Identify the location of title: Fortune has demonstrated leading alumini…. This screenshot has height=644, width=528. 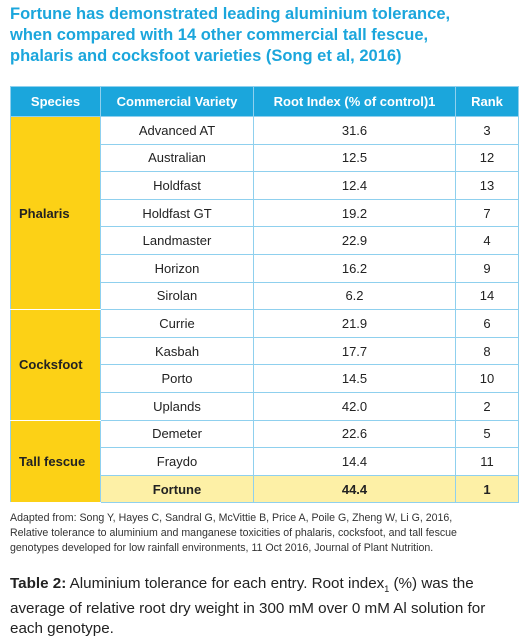
(267, 35).